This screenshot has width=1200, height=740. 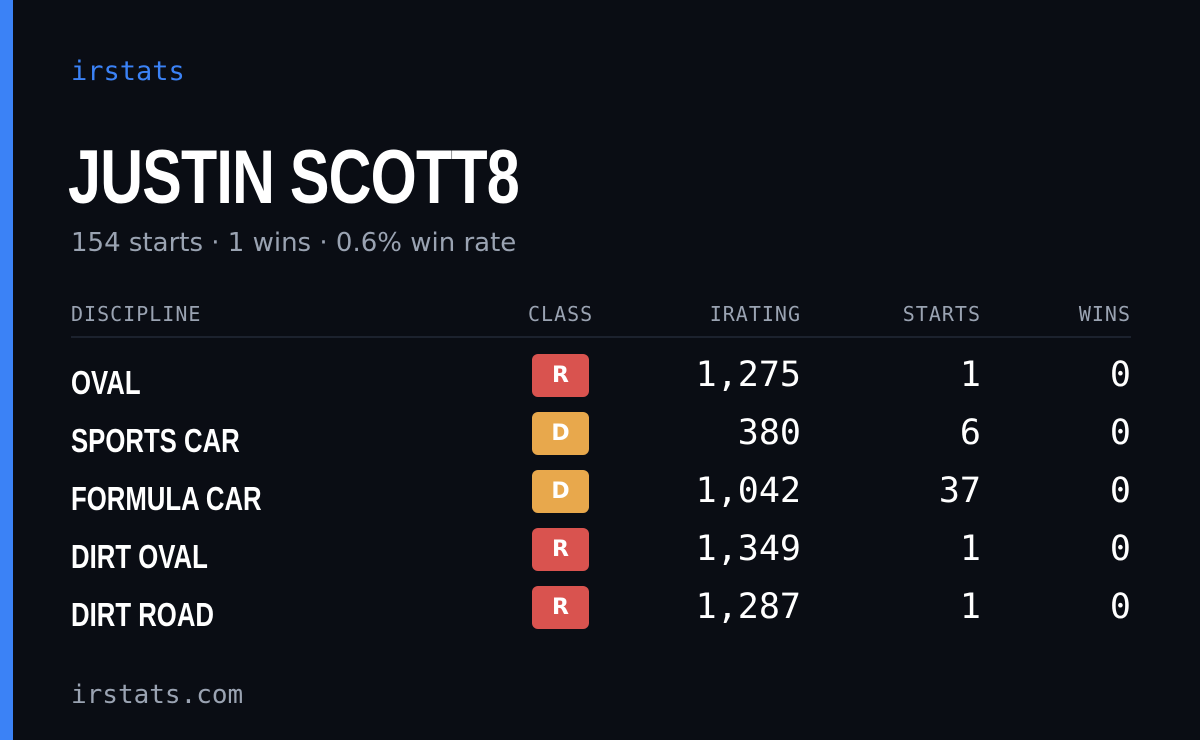 What do you see at coordinates (155, 440) in the screenshot?
I see `discipline-name: SPORTS CAR` at bounding box center [155, 440].